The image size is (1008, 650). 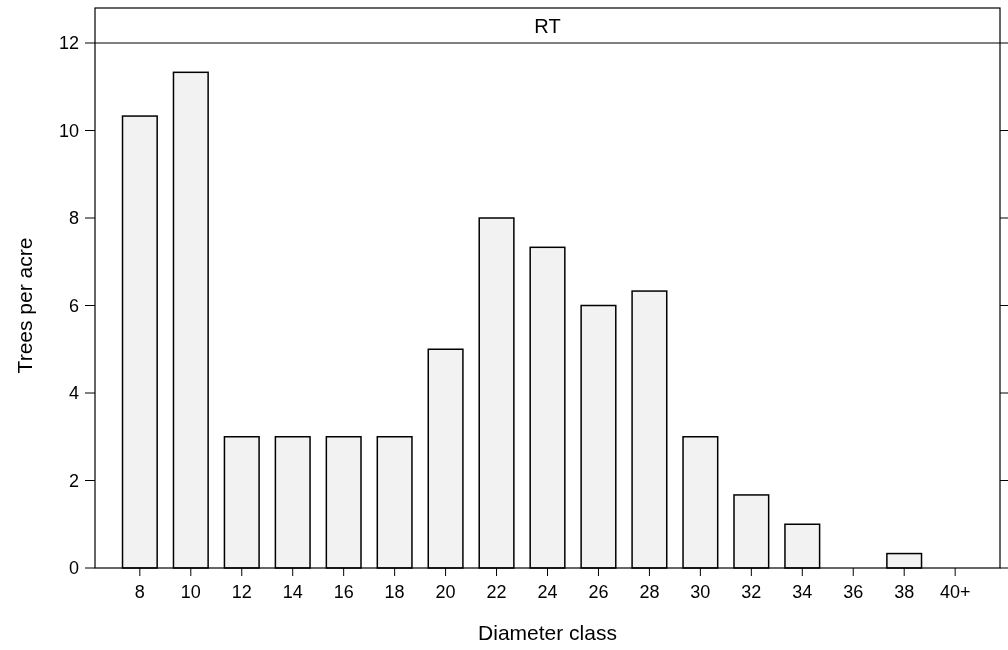 I want to click on y-tick-label: 4, so click(x=73, y=393).